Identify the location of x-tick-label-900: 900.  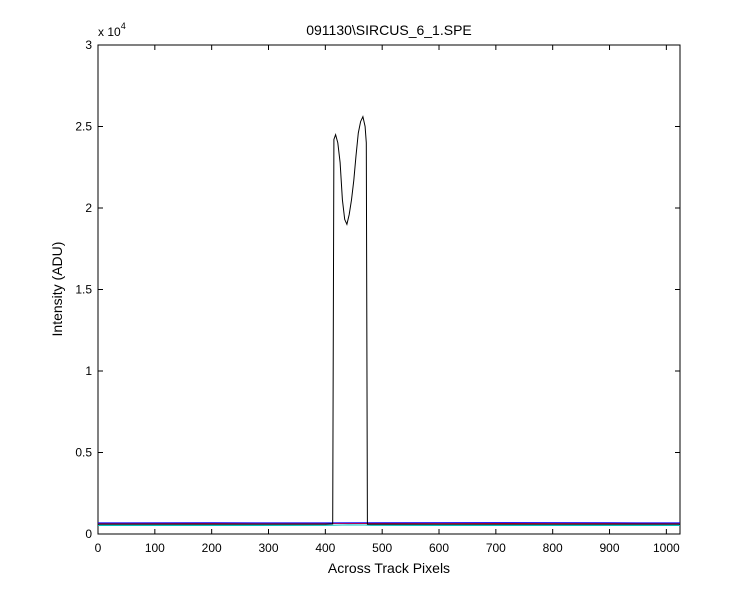
(610, 548).